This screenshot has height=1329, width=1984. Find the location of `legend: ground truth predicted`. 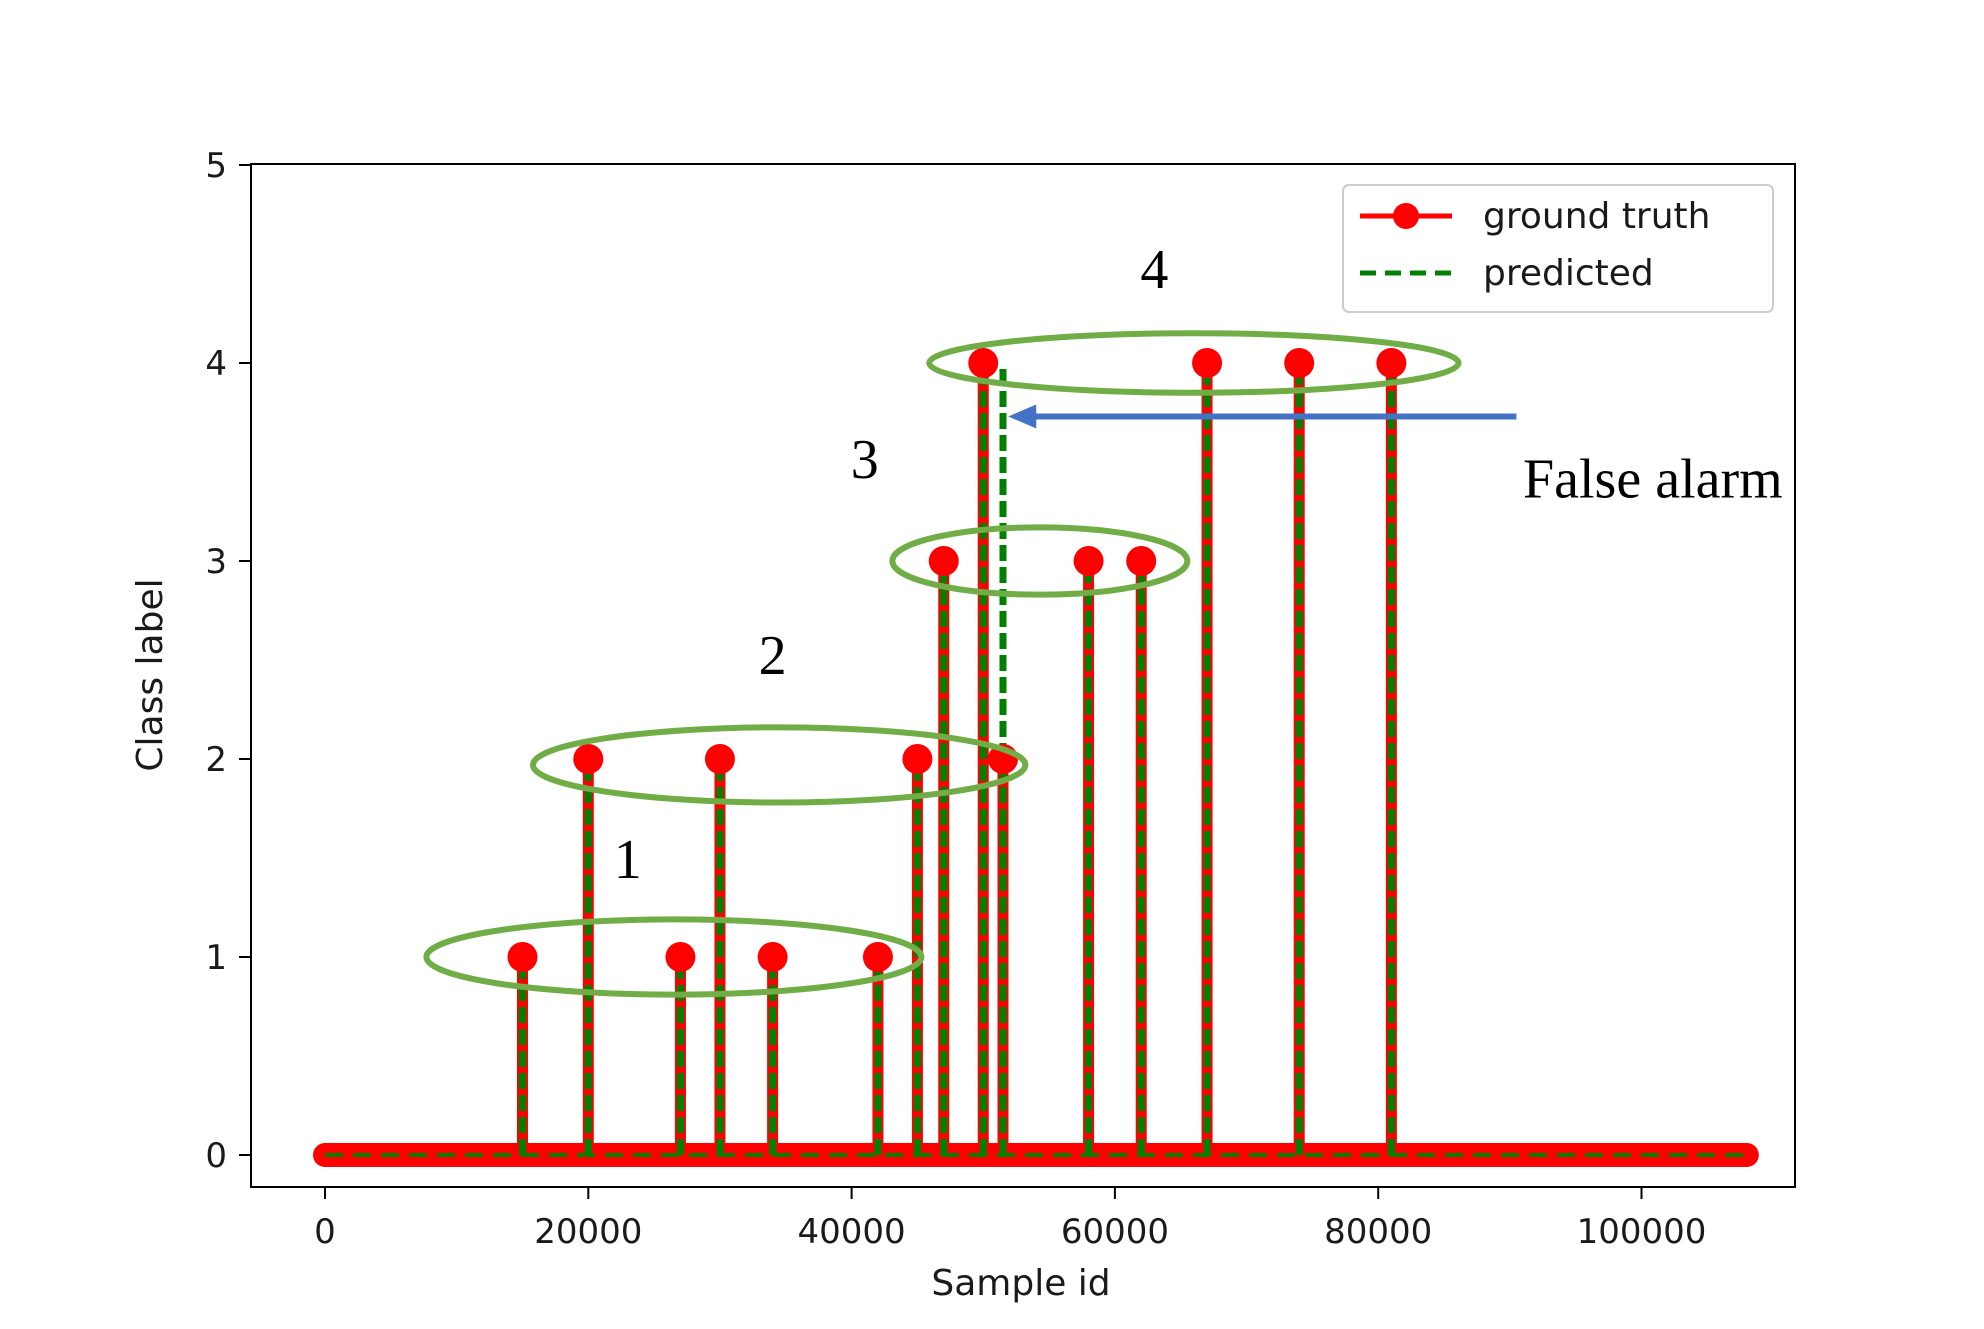

legend: ground truth predicted is located at coordinates (1558, 248).